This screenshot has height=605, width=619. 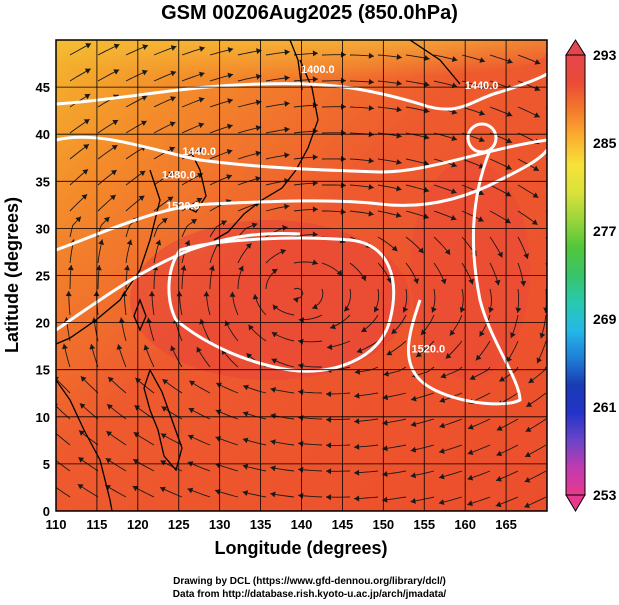 I want to click on contour-label: 1440.0, so click(x=482, y=86).